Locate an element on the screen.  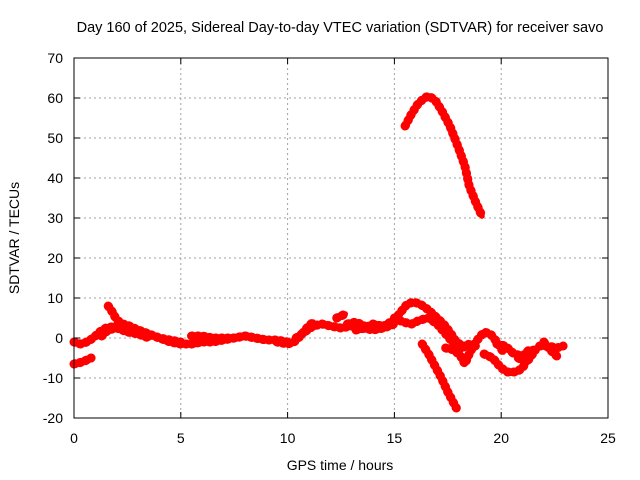
x-tick-label: 0 is located at coordinates (74, 438).